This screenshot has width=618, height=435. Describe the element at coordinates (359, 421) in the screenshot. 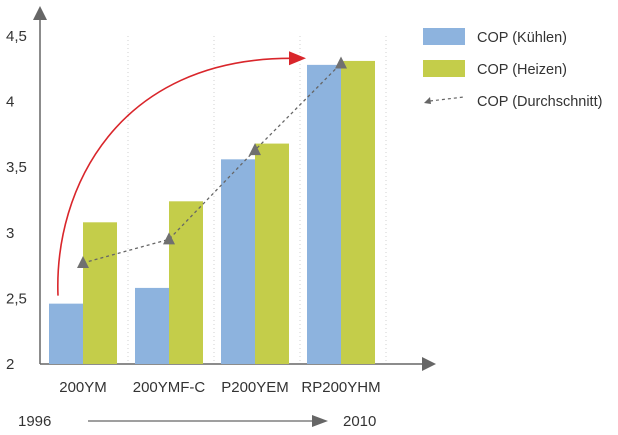

I see `timeline-end-label: 2010` at that location.